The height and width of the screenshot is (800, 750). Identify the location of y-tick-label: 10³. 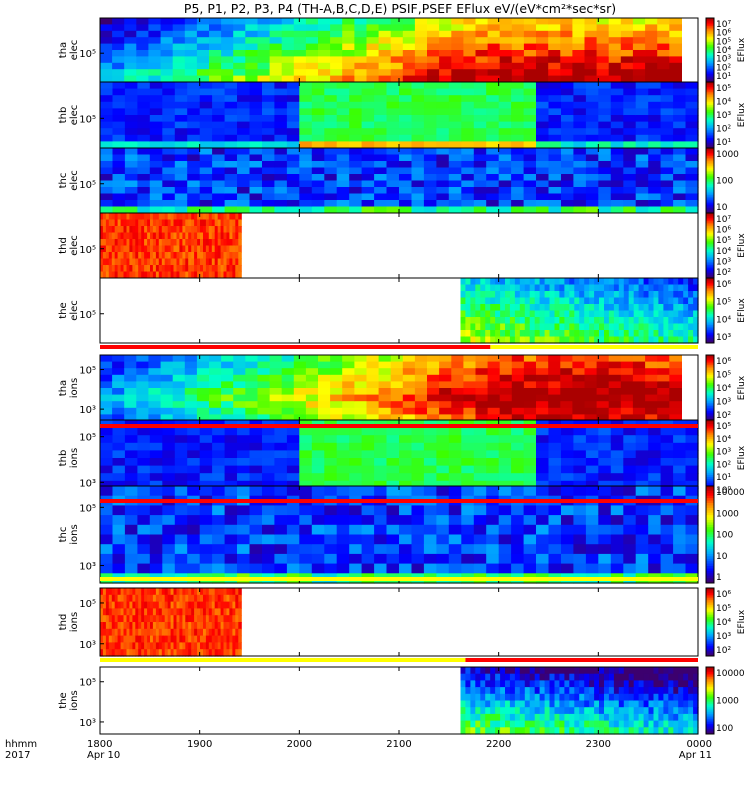
(87, 483).